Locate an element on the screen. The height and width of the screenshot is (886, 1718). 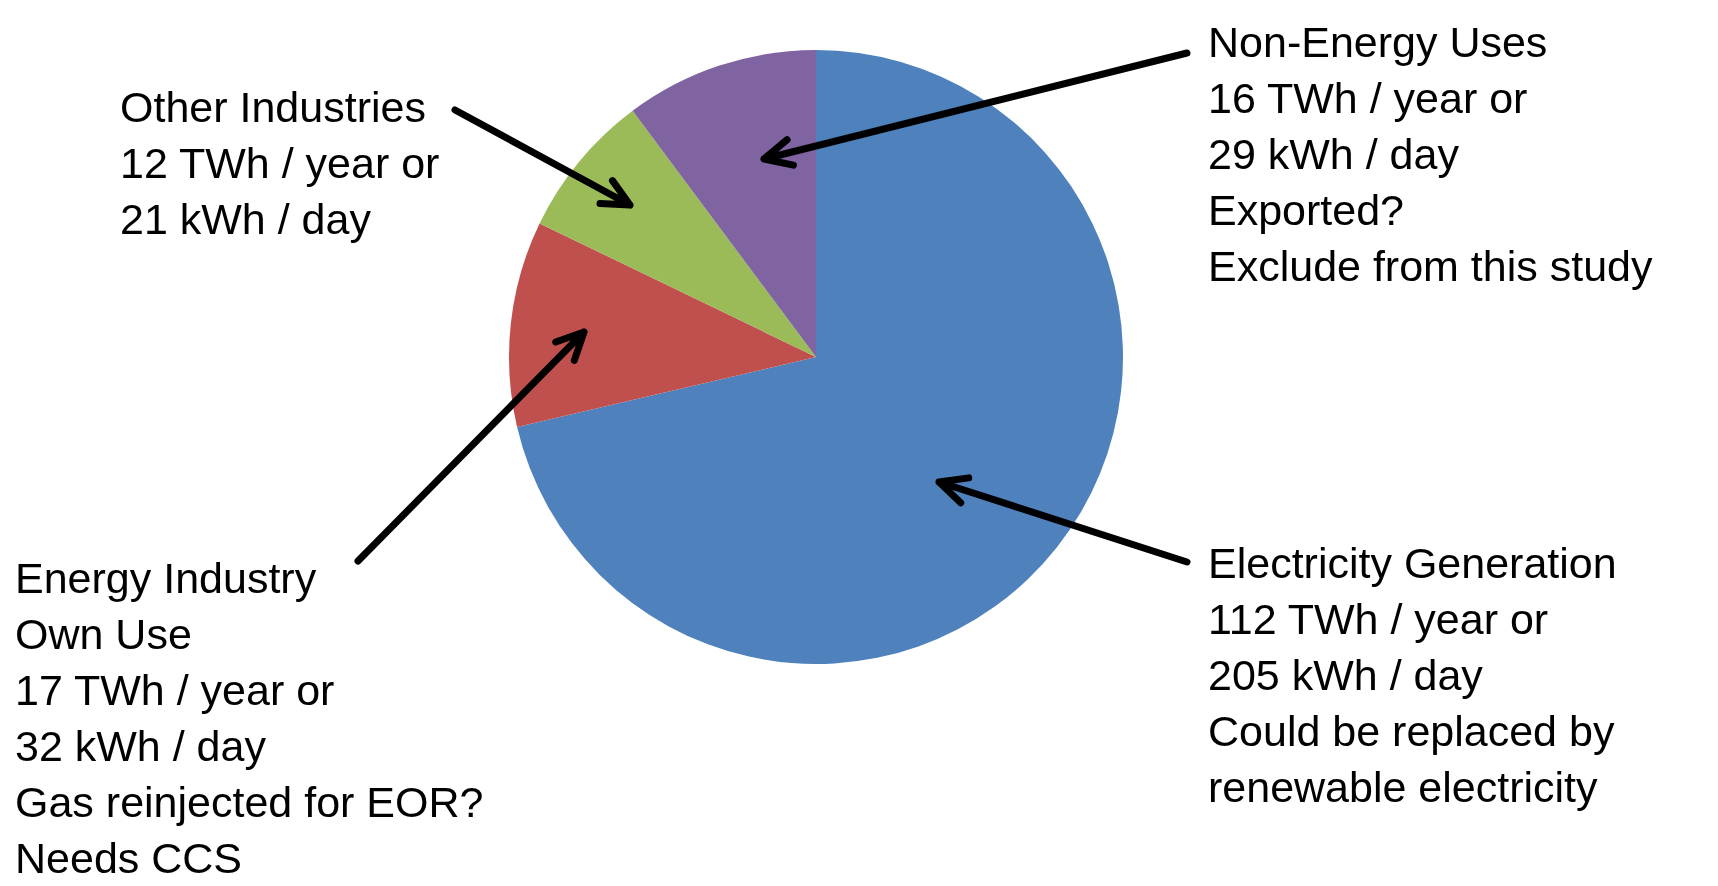
data-label: 17 TWh / year or 32 kWh / day is located at coordinates (175, 717).